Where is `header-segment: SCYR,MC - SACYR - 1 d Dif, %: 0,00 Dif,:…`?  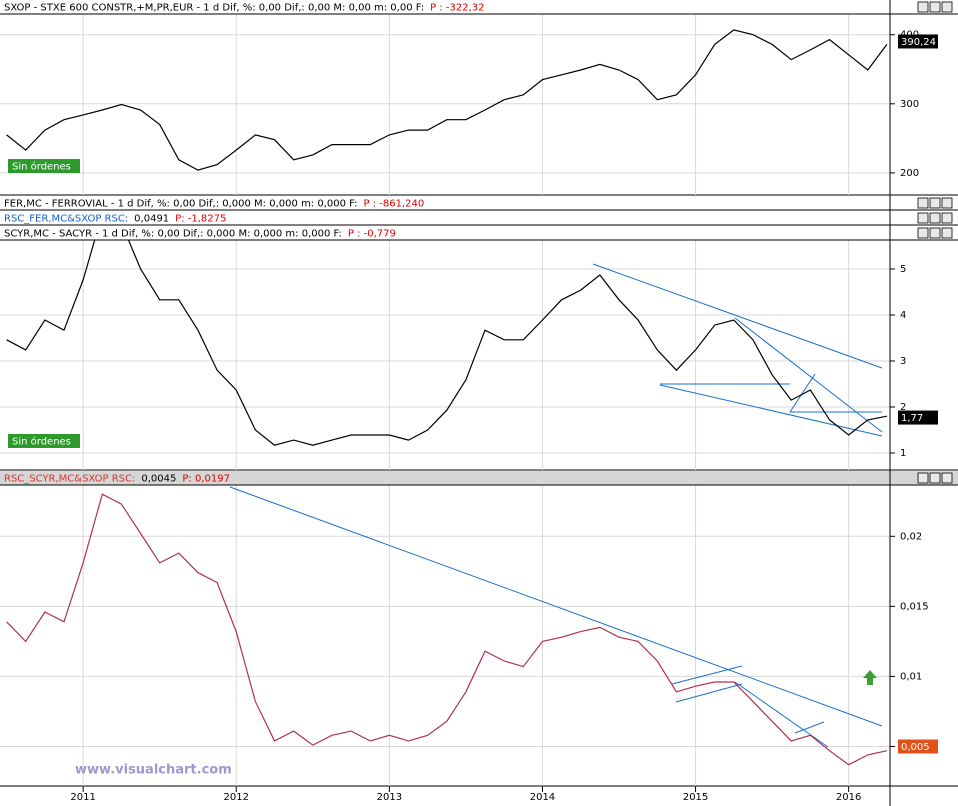
header-segment: SCYR,MC - SACYR - 1 d Dif, %: 0,00 Dif,:… is located at coordinates (173, 234).